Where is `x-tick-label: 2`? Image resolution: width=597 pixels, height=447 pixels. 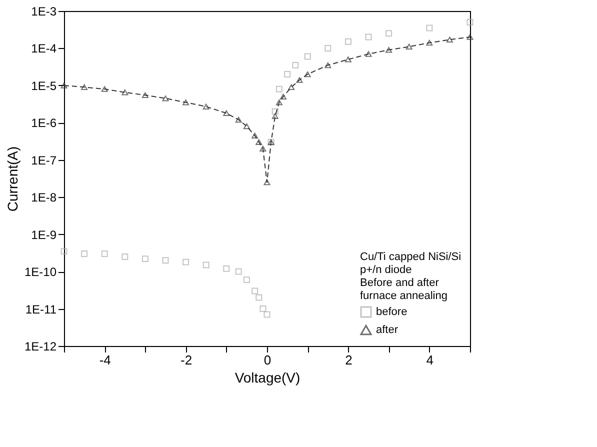
x-tick-label: 2 is located at coordinates (348, 360).